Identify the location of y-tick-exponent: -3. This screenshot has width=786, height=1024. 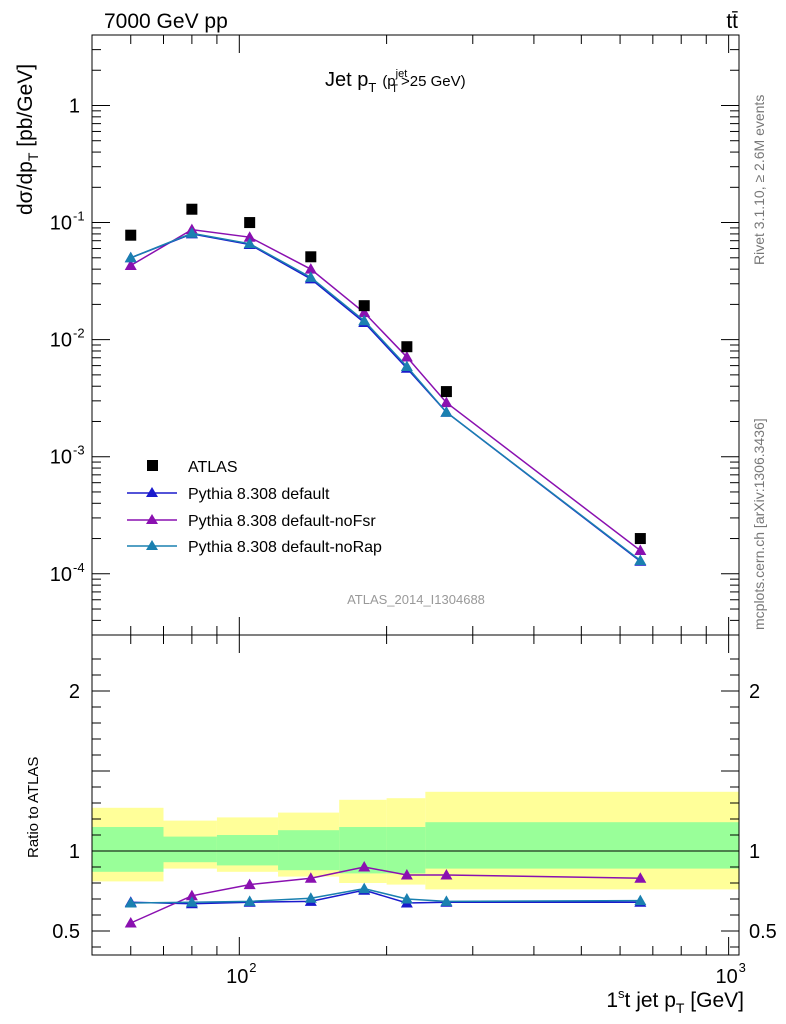
(79, 450).